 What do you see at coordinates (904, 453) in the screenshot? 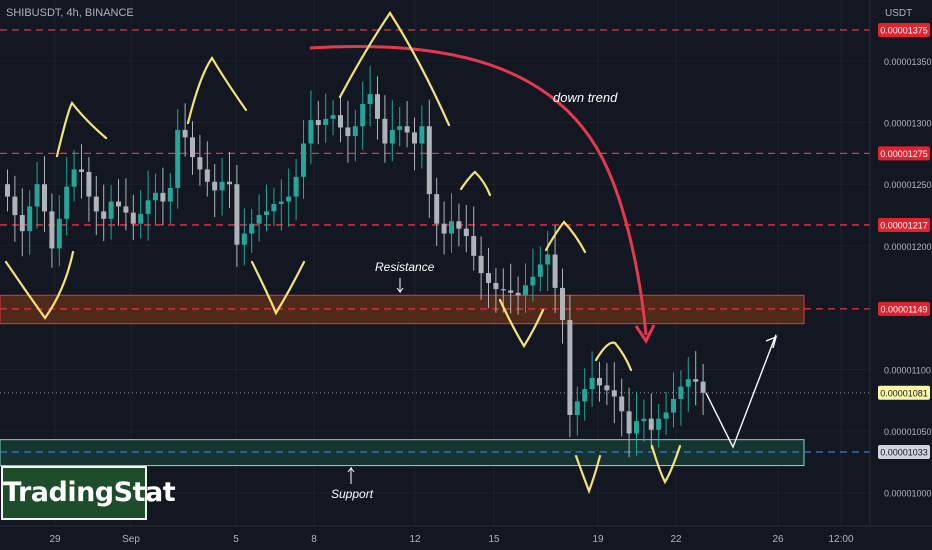
I see `level-tag-label: 0.00001033` at bounding box center [904, 453].